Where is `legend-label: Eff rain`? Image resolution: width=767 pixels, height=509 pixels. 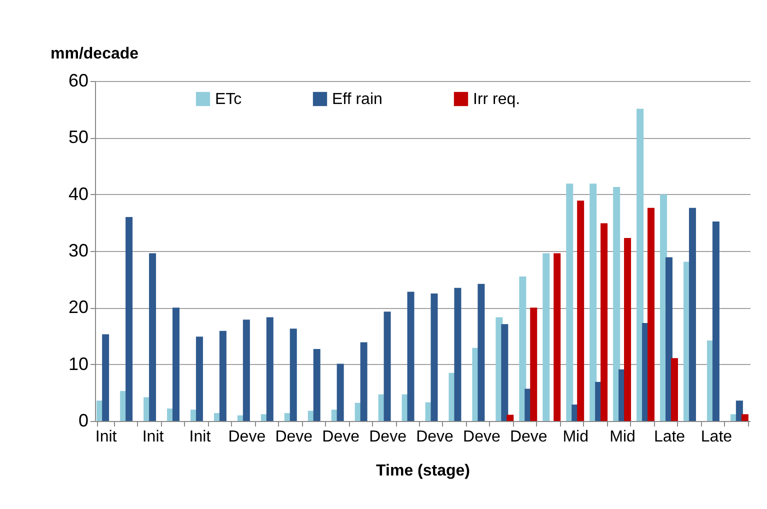 legend-label: Eff rain is located at coordinates (357, 99).